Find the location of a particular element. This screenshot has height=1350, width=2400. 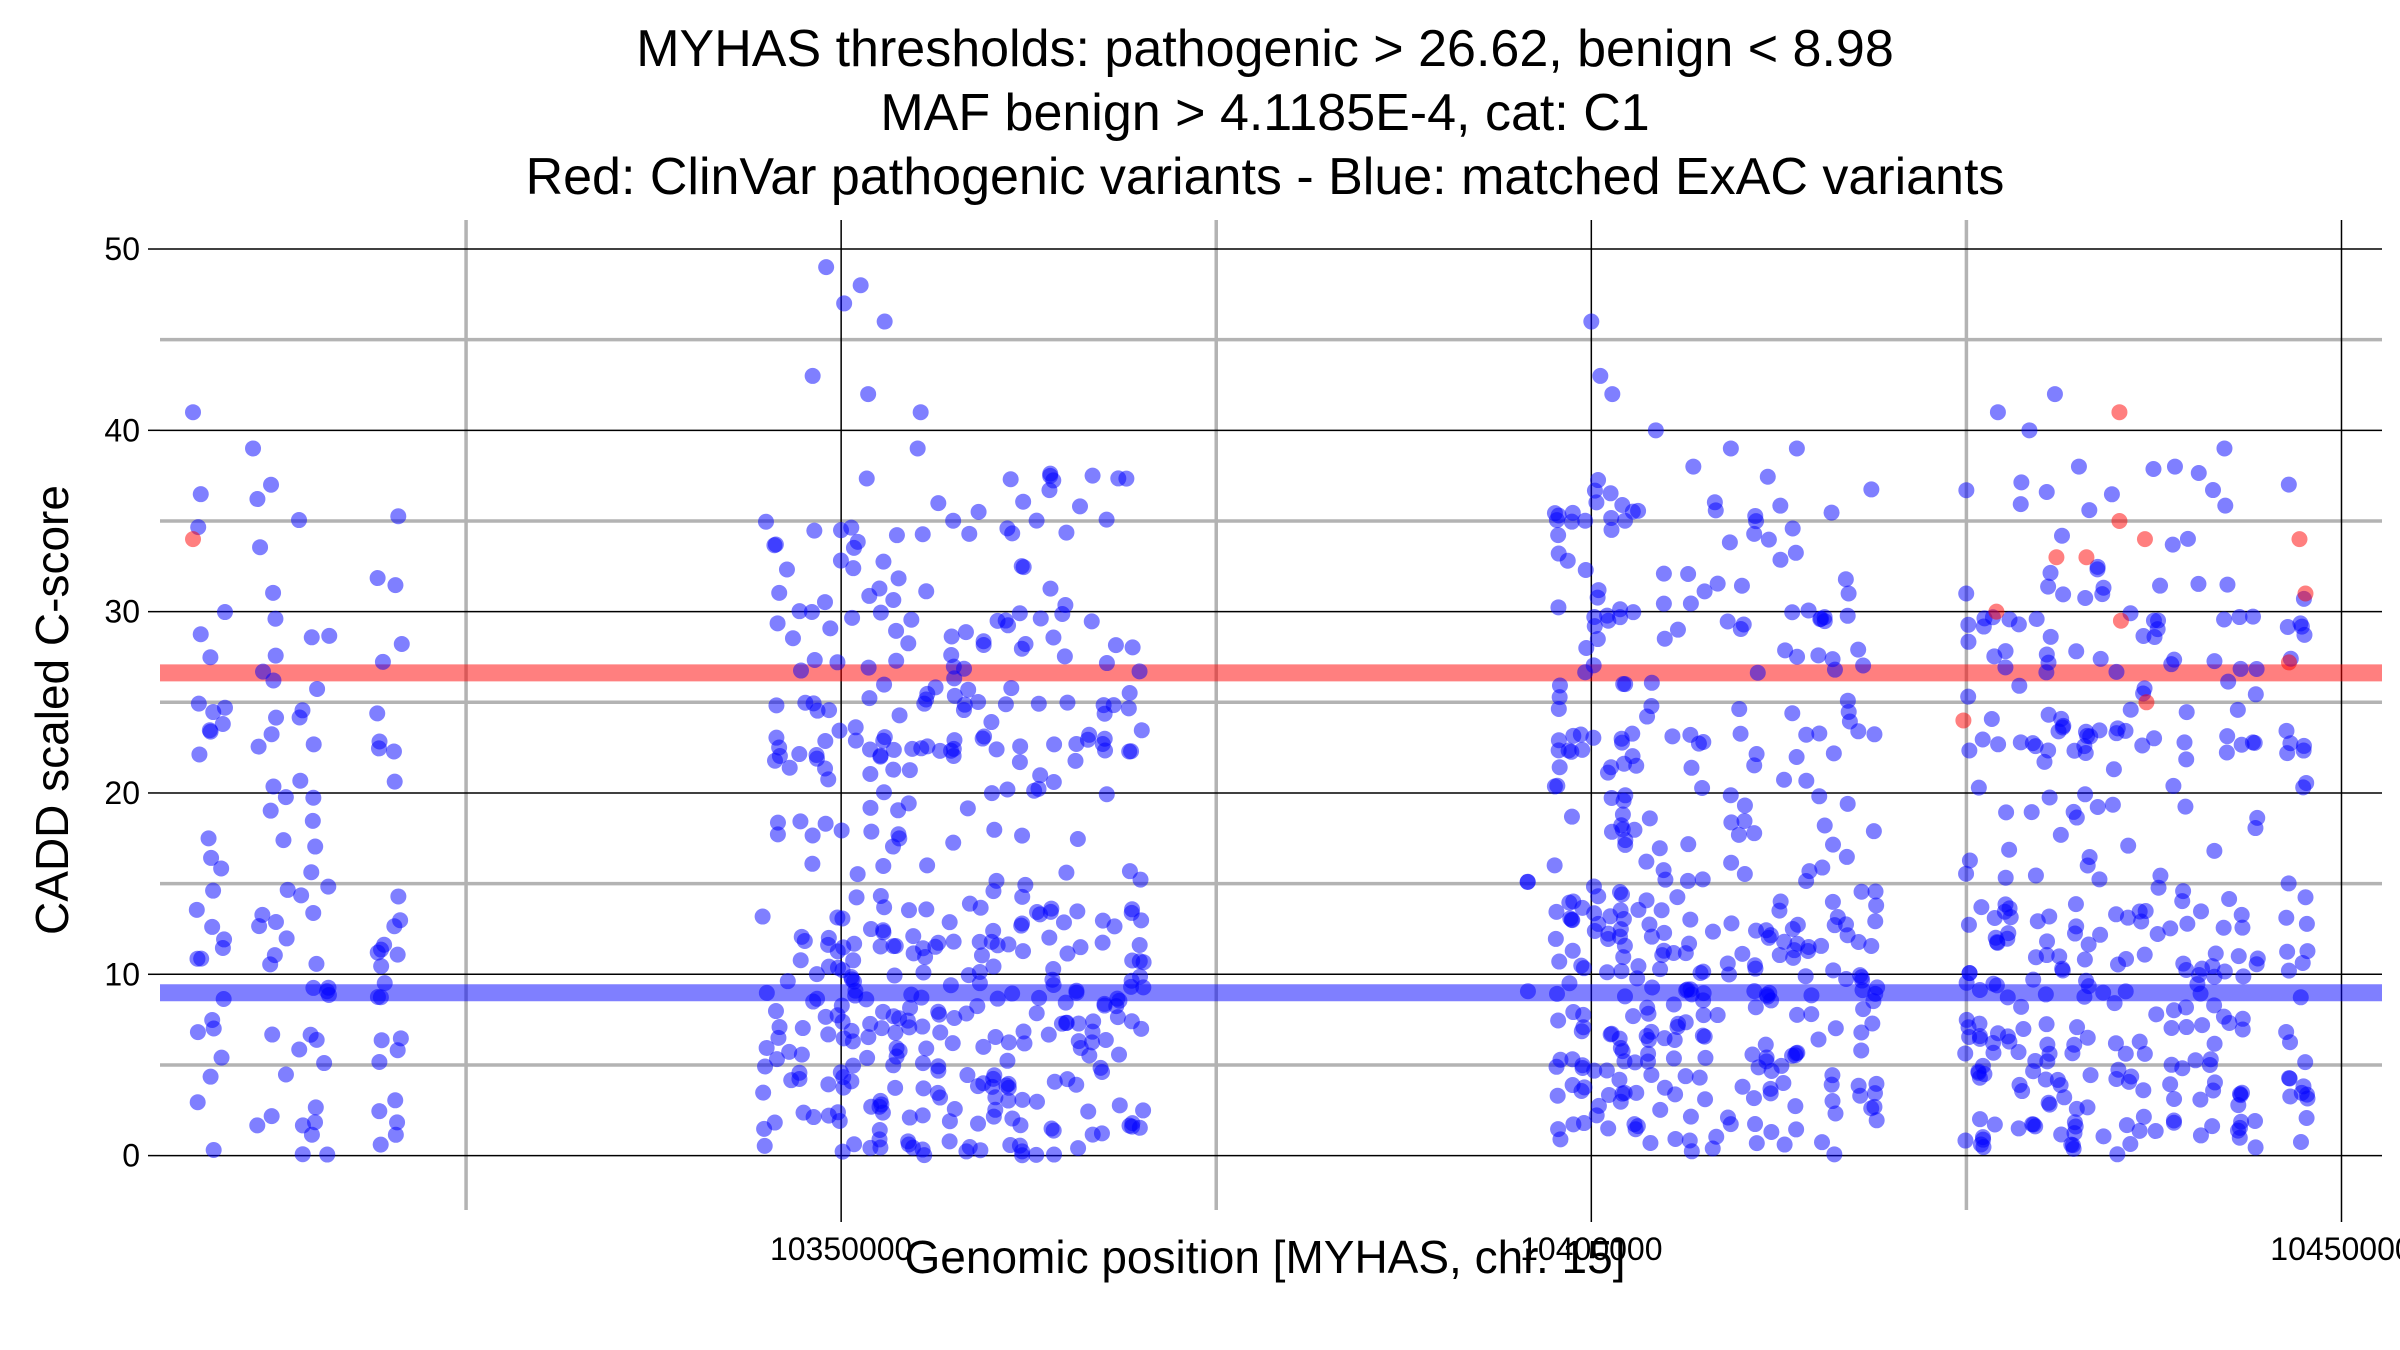

clinvar-variant-point is located at coordinates (2146, 702).